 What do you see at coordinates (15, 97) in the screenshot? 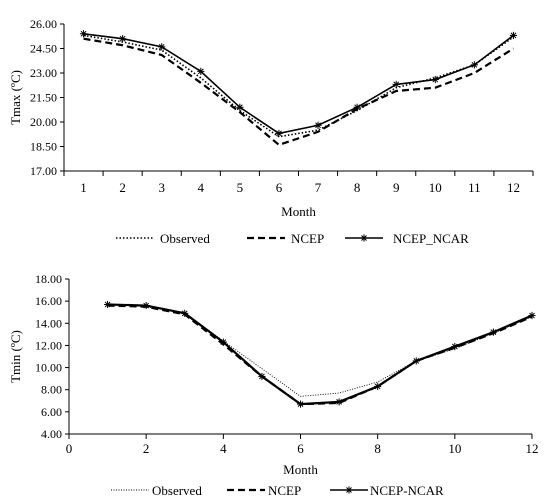
I see `y-axis-title: Tmax (ºC)` at bounding box center [15, 97].